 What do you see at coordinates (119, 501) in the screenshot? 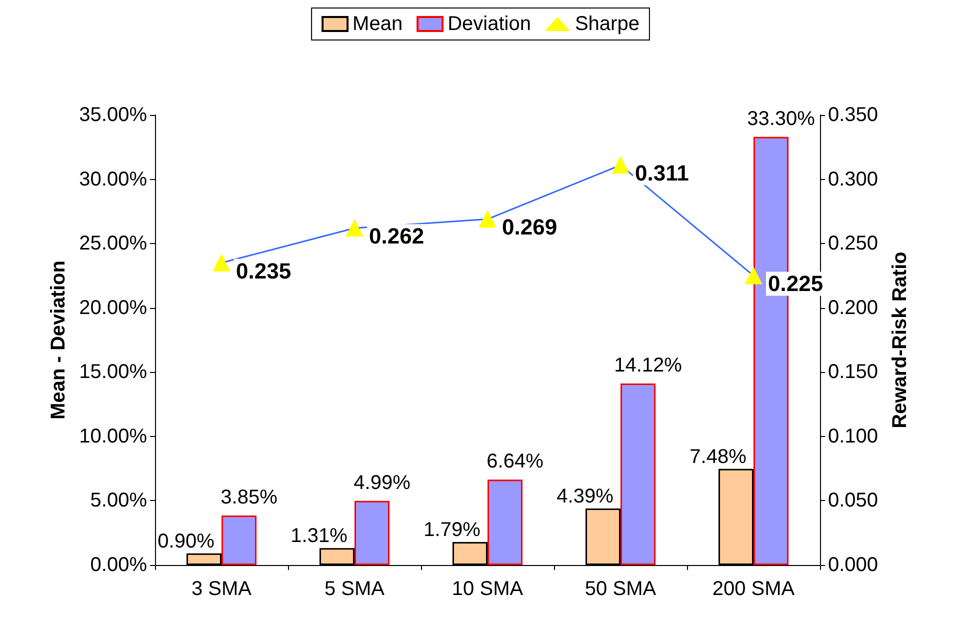
I see `y-tick-label: 5.00%` at bounding box center [119, 501].